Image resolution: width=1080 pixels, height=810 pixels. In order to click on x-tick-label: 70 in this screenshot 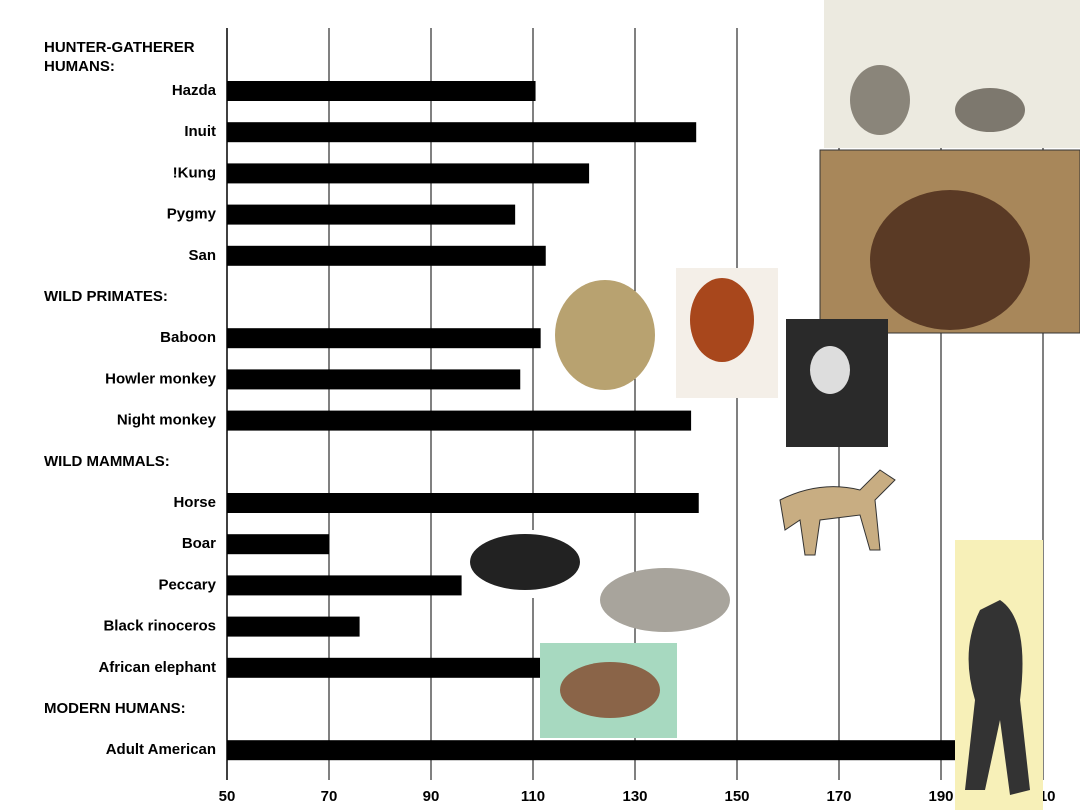, I will do `click(329, 796)`.